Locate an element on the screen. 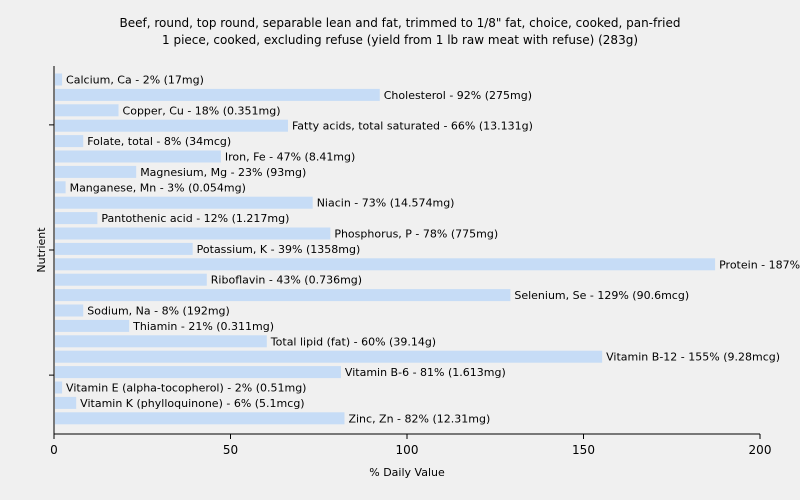 The height and width of the screenshot is (500, 800). x-tick-label: 150 is located at coordinates (583, 450).